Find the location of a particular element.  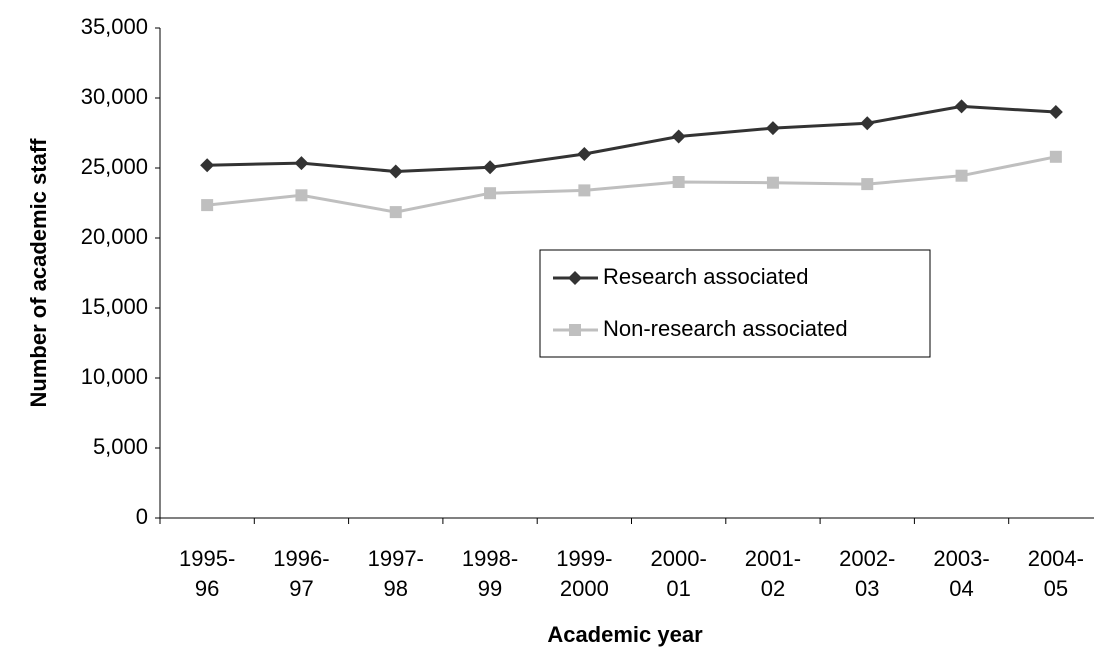

y-tick-label: 25,000 is located at coordinates (114, 166).